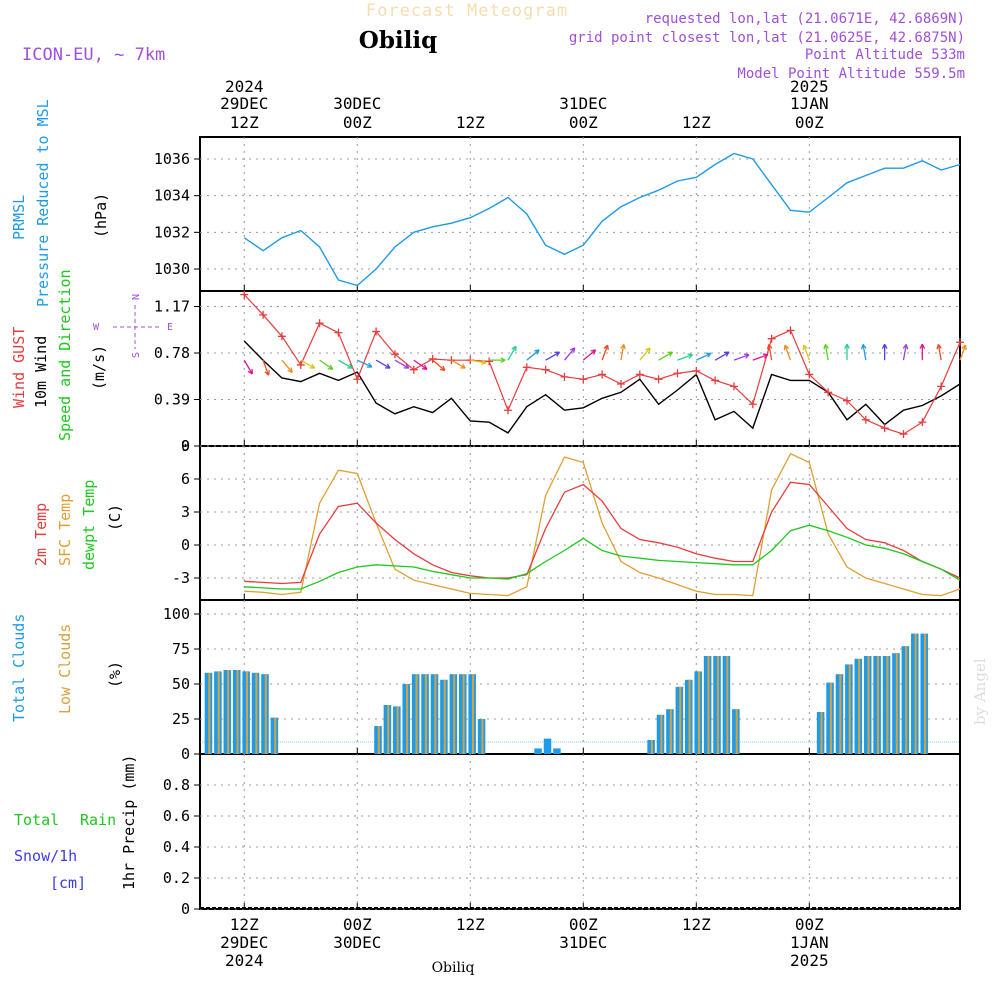  Describe the element at coordinates (809, 942) in the screenshot. I see `bottom-axis-date: 1JAN` at that location.